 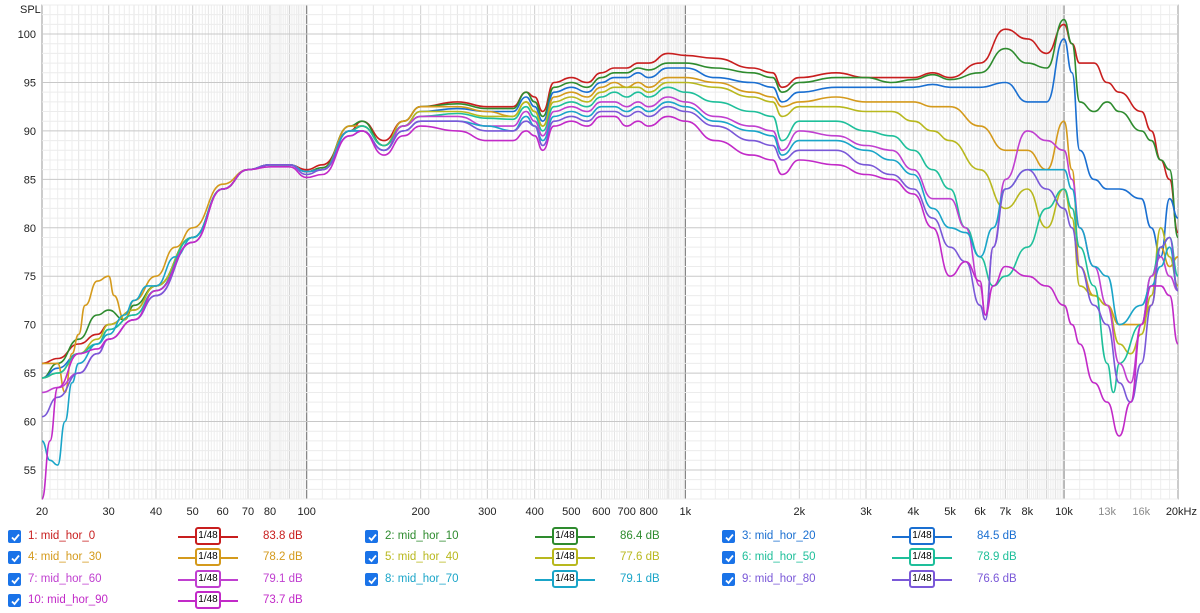 I want to click on legend-value: 77.6 dB, so click(x=640, y=557).